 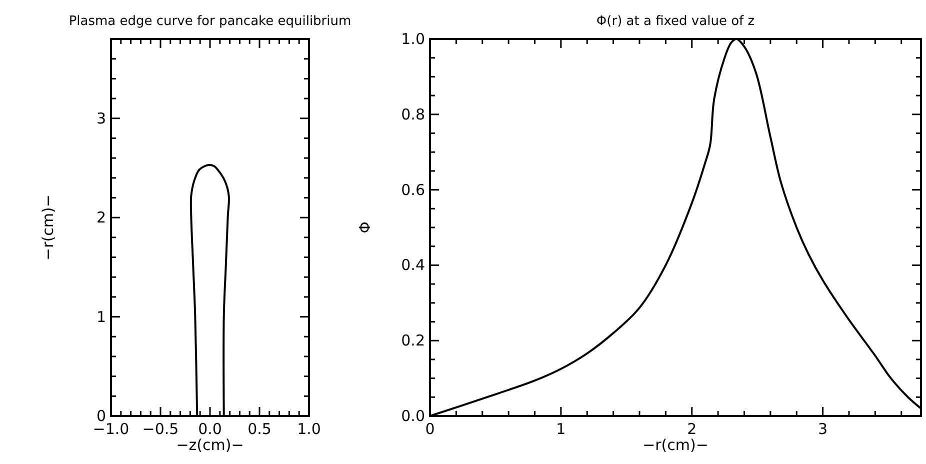 I want to click on x-axis-title: −r(cm)−, so click(x=675, y=445).